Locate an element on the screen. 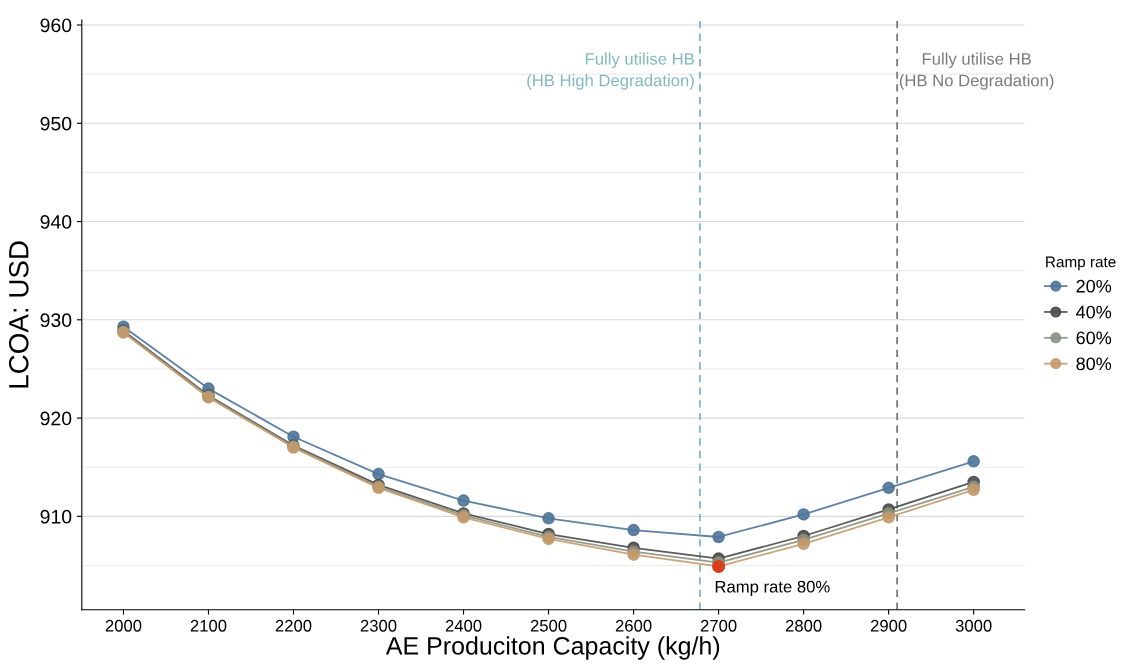 The width and height of the screenshot is (1136, 670). x-tick-label: 2500 is located at coordinates (548, 625).